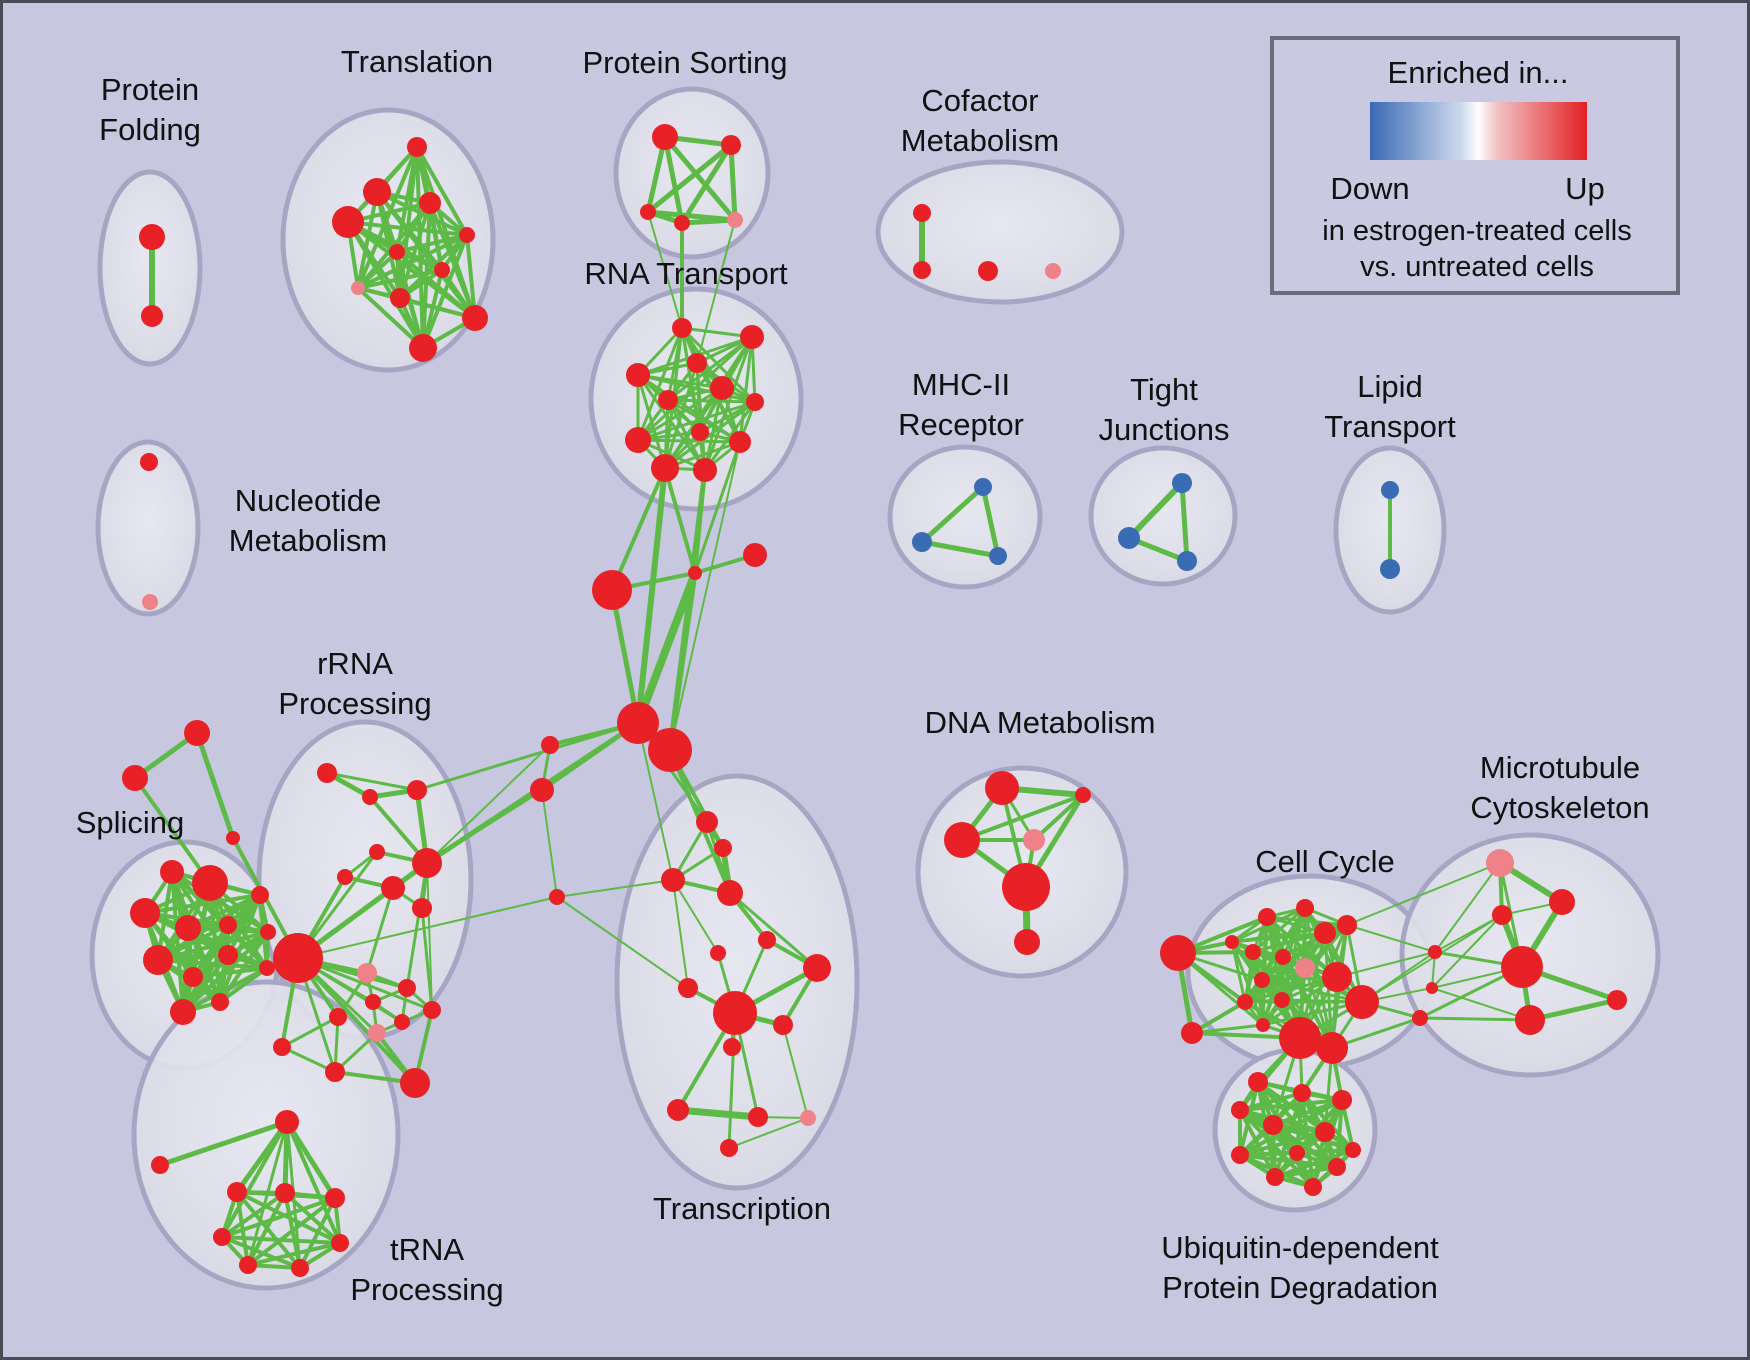 This screenshot has width=1750, height=1360. What do you see at coordinates (742, 1208) in the screenshot?
I see `transcription-label: Transcription` at bounding box center [742, 1208].